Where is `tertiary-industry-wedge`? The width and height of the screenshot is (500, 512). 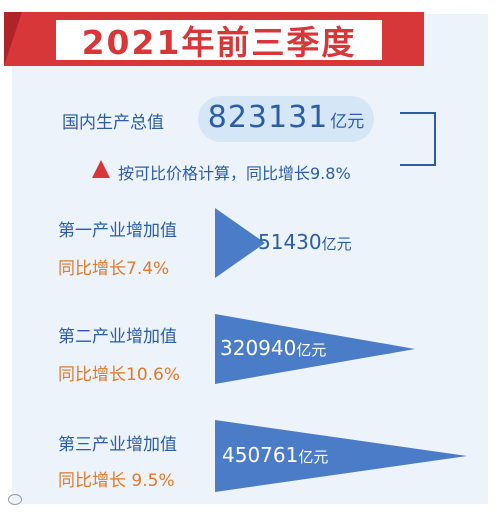 tertiary-industry-wedge is located at coordinates (341, 456).